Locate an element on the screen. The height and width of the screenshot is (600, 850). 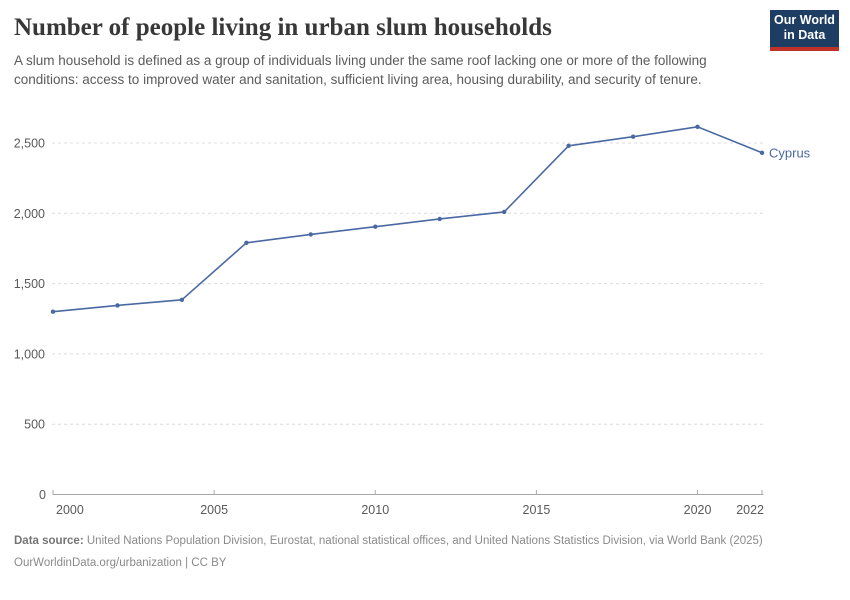
x-tick-label: 2000 is located at coordinates (70, 510).